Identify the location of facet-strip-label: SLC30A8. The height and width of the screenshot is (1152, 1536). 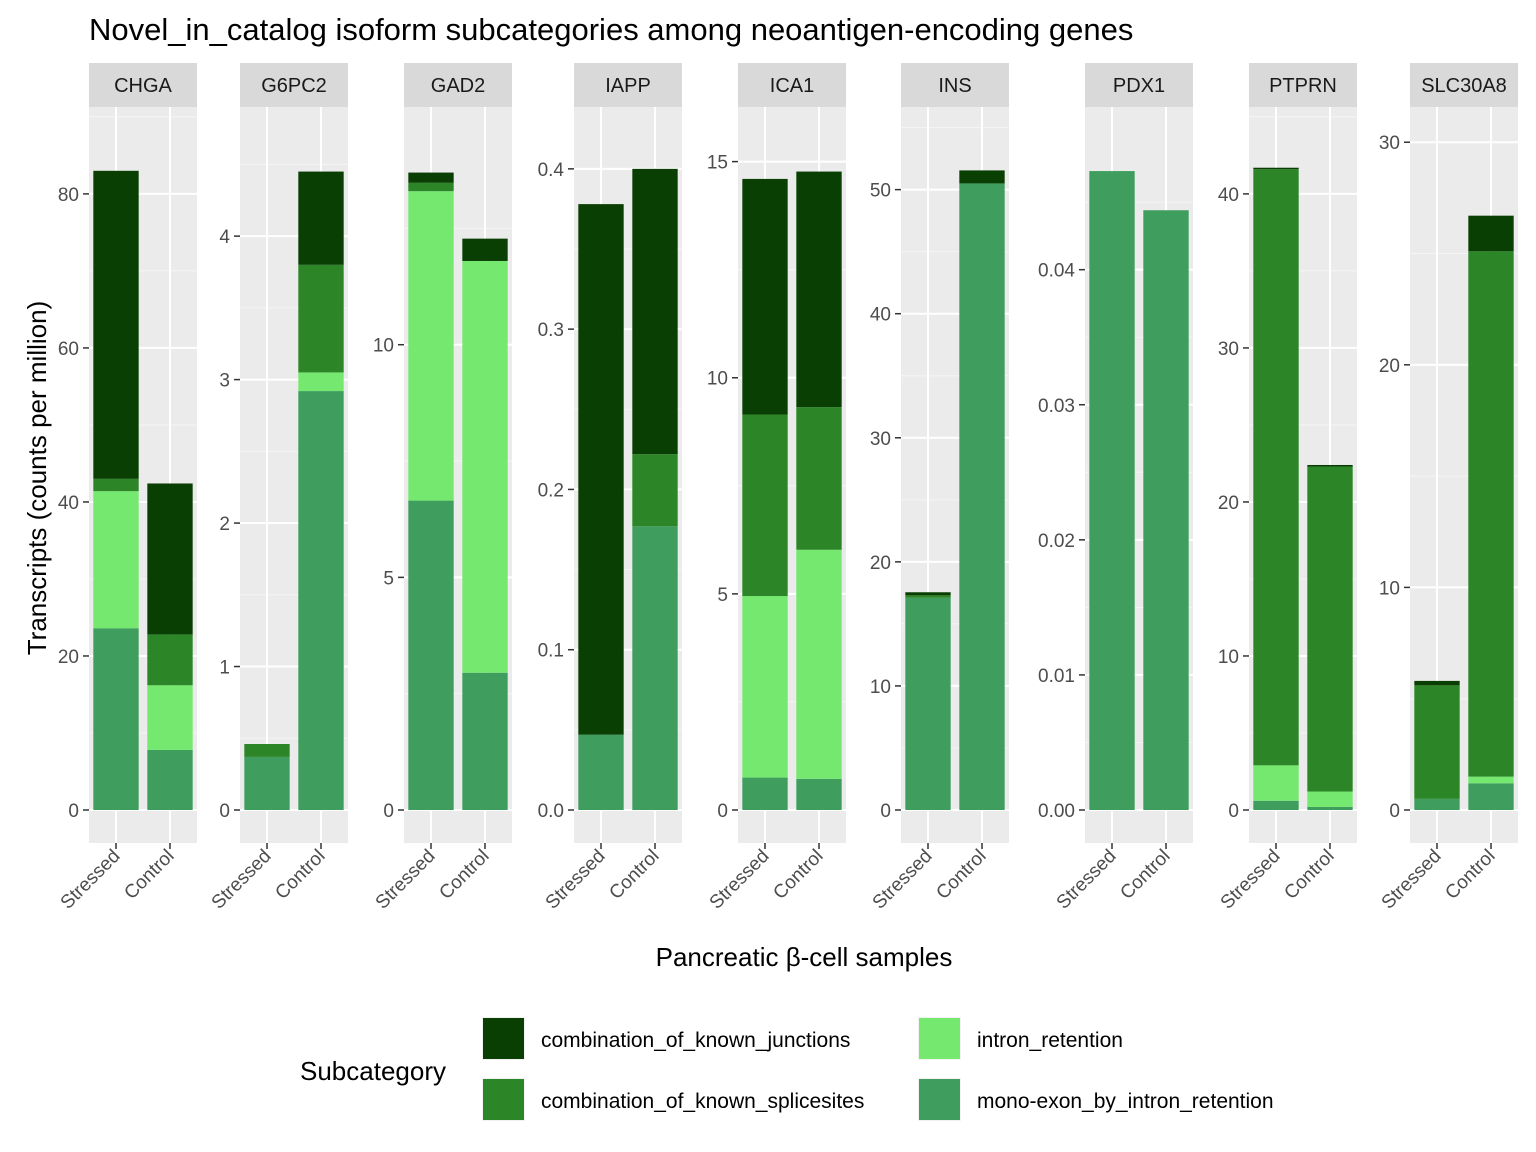
(1464, 86).